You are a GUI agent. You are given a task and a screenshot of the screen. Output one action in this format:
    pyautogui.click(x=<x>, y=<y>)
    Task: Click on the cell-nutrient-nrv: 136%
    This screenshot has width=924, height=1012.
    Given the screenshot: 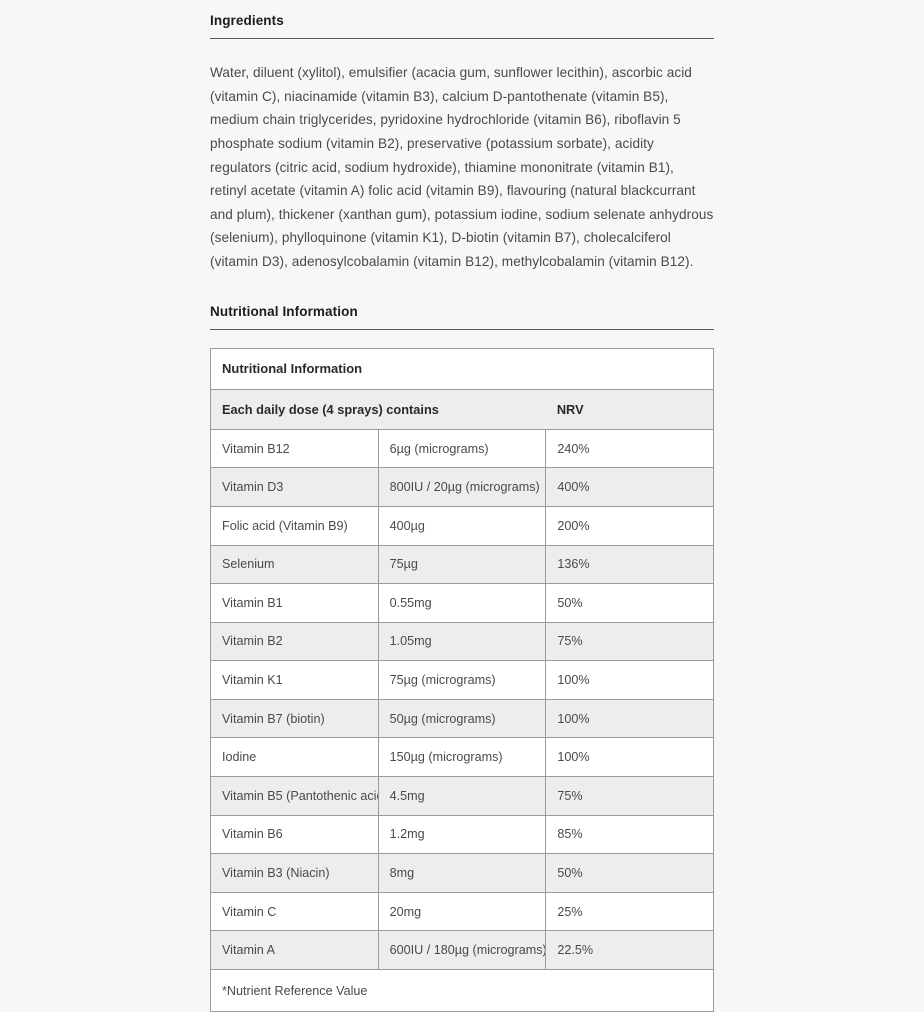 What is the action you would take?
    pyautogui.click(x=629, y=564)
    